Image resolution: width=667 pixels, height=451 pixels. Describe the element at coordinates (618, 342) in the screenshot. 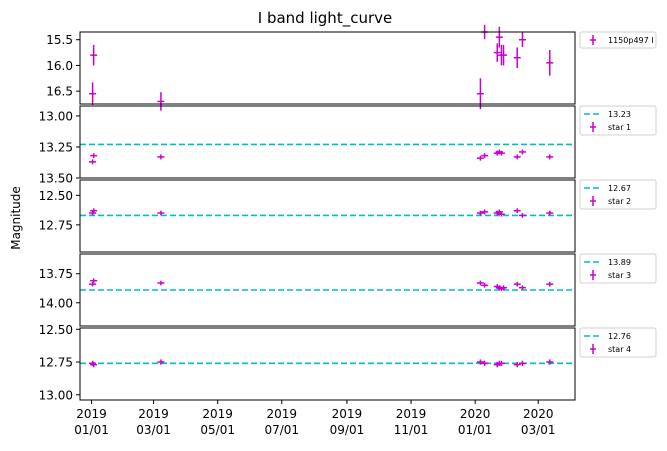

I see `legend: 12.76 star 4` at that location.